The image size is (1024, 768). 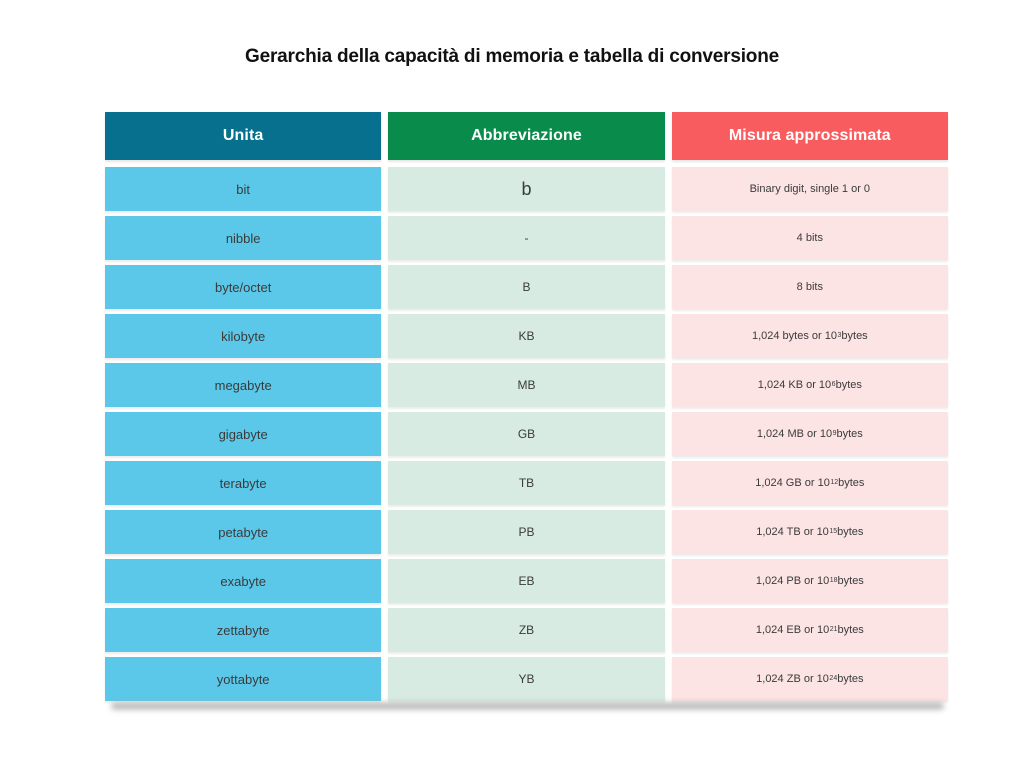 I want to click on table-drop-shadow, so click(x=527, y=706).